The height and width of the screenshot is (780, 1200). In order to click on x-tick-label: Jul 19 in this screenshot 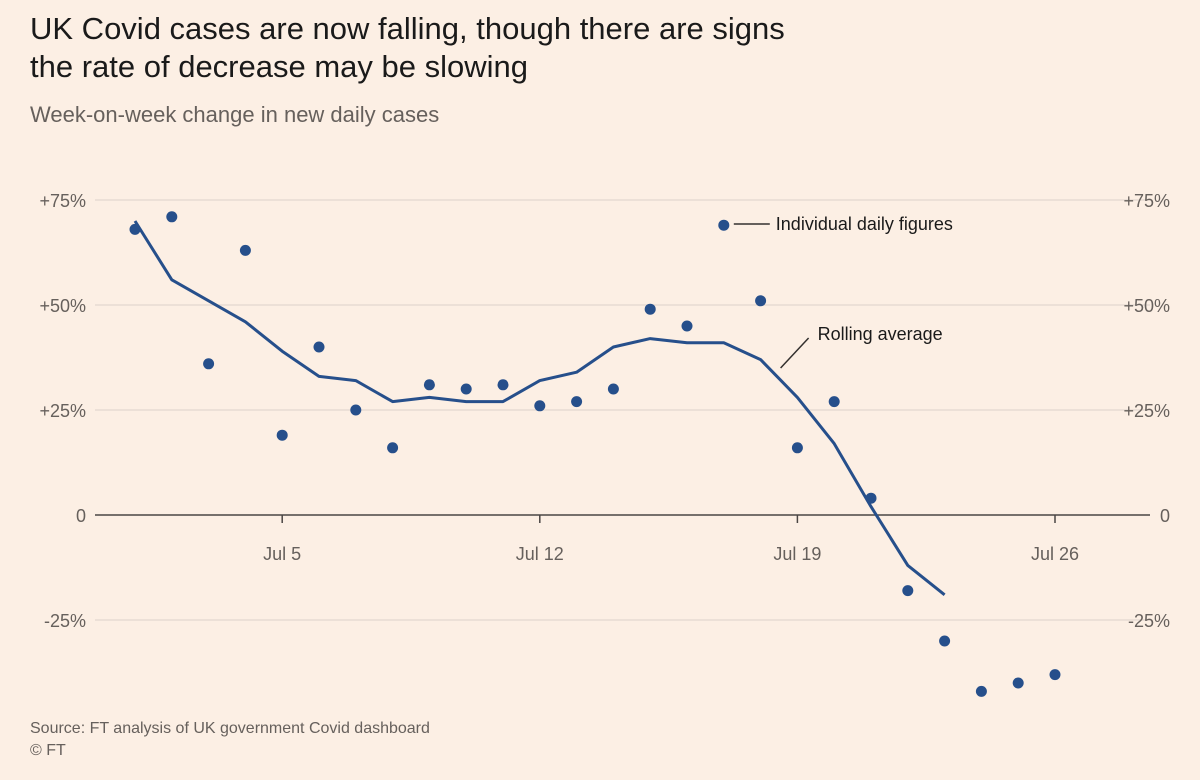, I will do `click(797, 554)`.